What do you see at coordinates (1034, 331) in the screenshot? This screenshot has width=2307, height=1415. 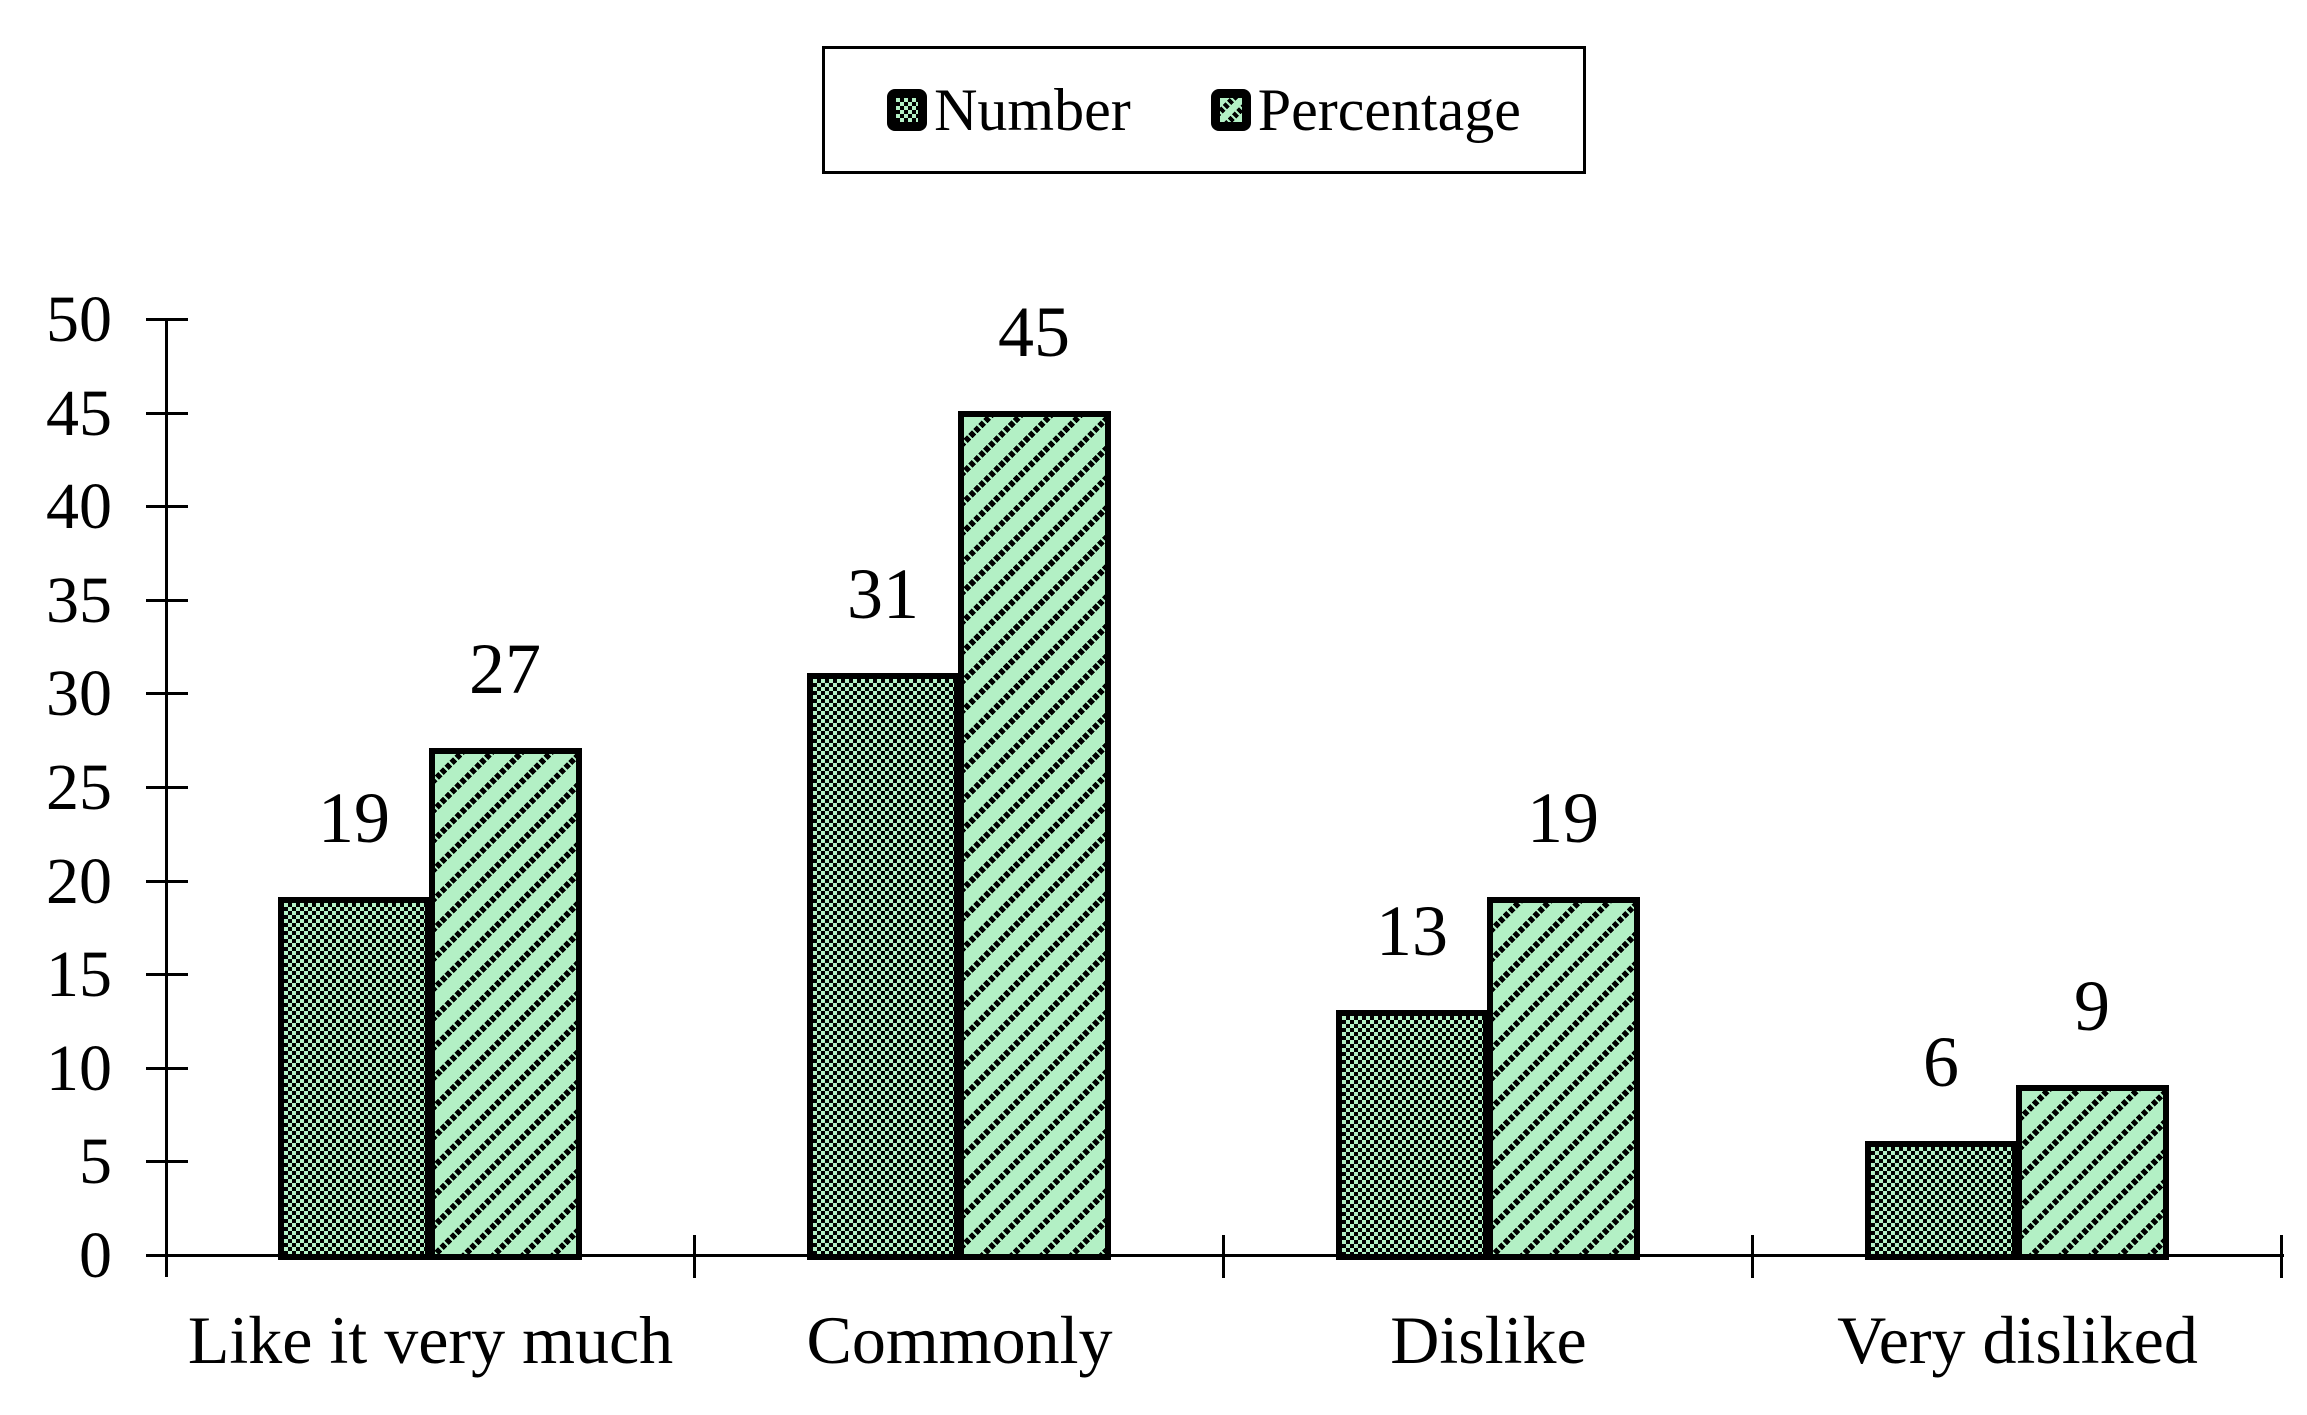 I see `bar-value-label: 45` at bounding box center [1034, 331].